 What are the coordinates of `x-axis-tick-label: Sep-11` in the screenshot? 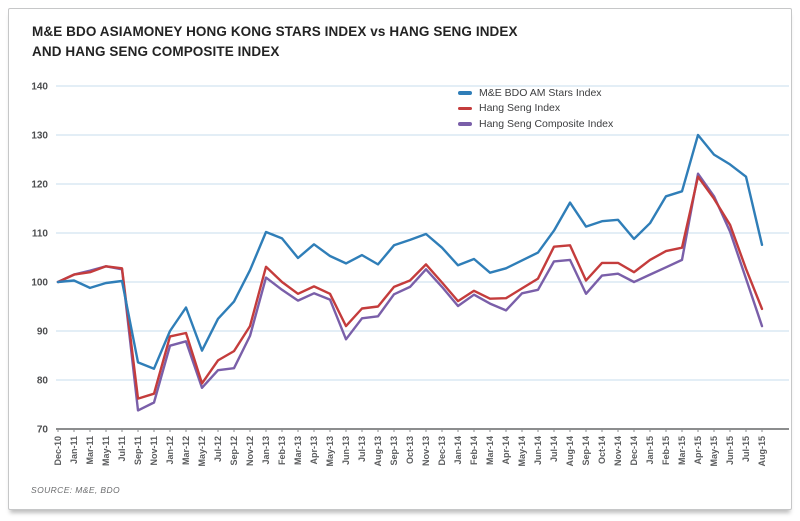 It's located at (138, 450).